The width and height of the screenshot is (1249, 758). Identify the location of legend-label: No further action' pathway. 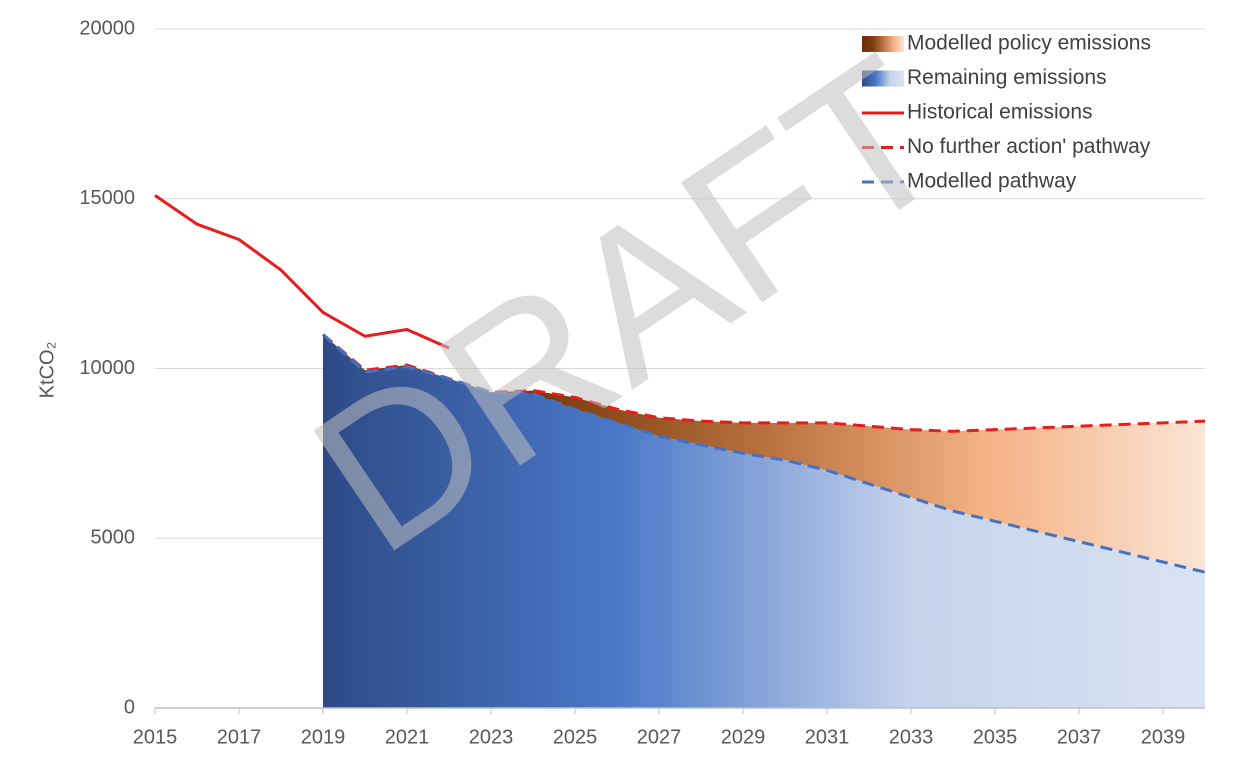
(1029, 146).